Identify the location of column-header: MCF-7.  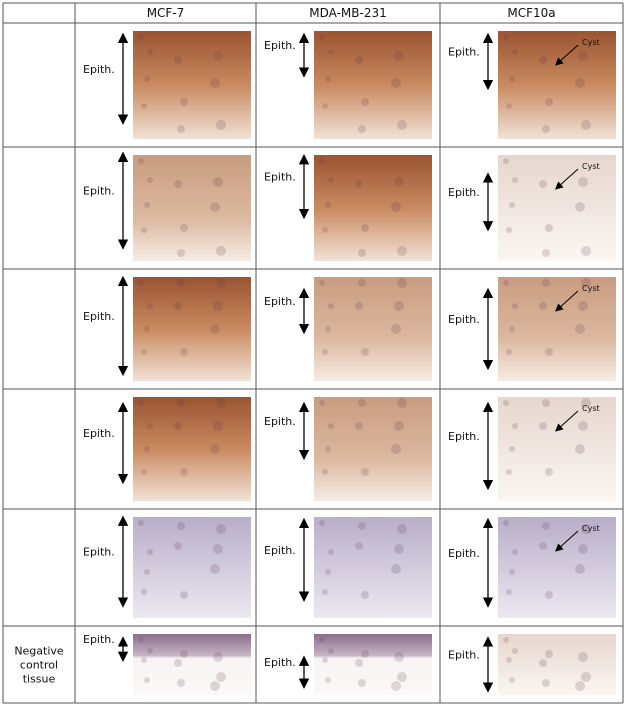
(166, 13).